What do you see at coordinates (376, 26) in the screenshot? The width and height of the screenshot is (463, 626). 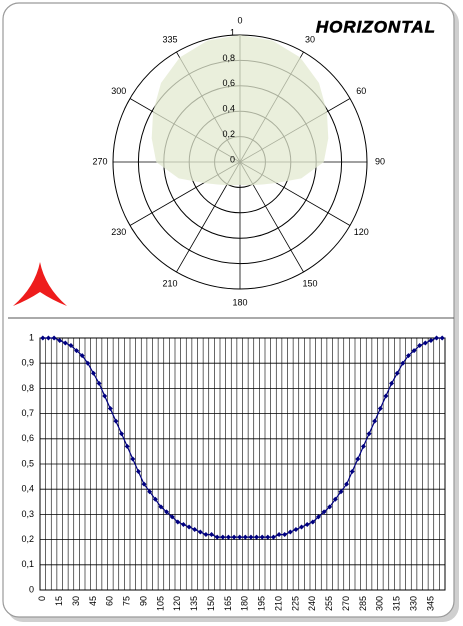 I see `chart-title: HORIZONTAL` at bounding box center [376, 26].